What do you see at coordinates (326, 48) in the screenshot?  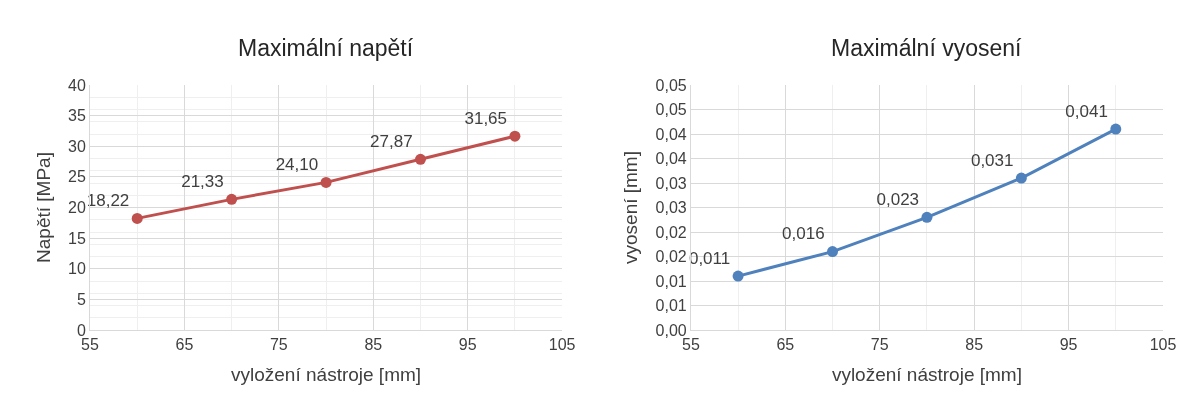 I see `chart-title: Maximální napětí` at bounding box center [326, 48].